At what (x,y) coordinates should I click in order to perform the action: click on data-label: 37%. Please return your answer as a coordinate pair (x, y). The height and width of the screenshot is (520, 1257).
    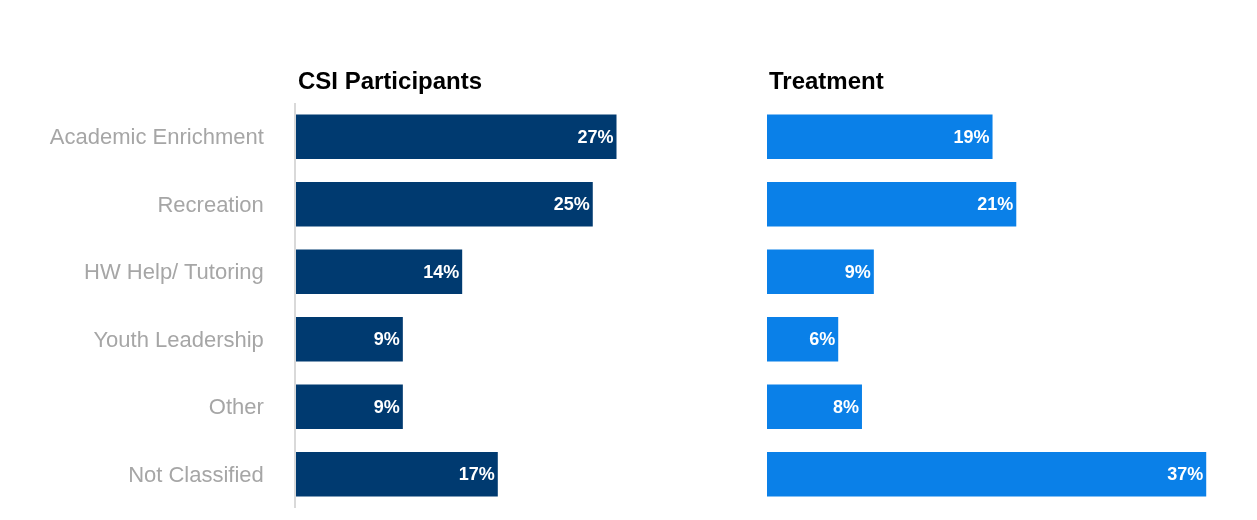
    Looking at the image, I should click on (1185, 474).